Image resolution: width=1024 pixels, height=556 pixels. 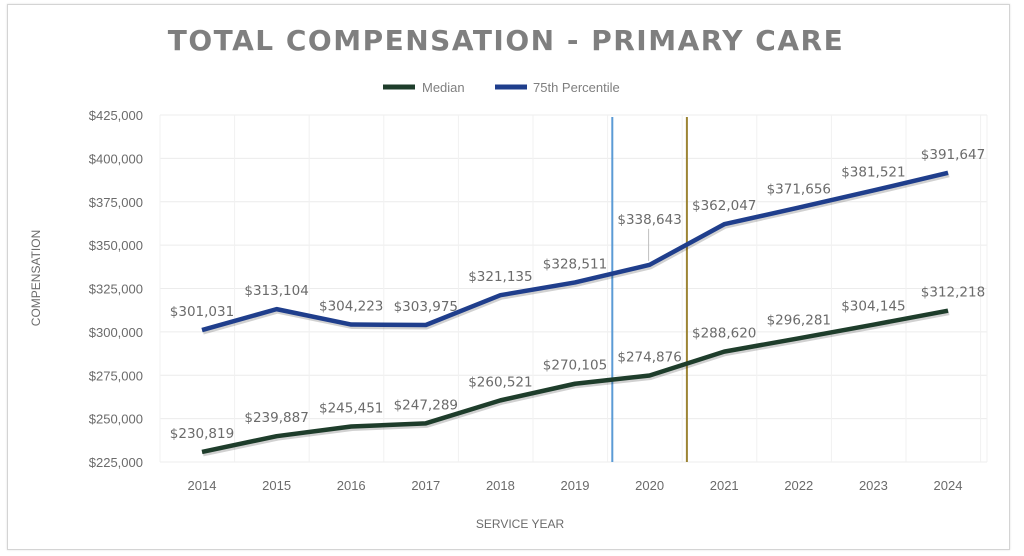 What do you see at coordinates (873, 172) in the screenshot?
I see `data-label-75th-percentile: $381,521` at bounding box center [873, 172].